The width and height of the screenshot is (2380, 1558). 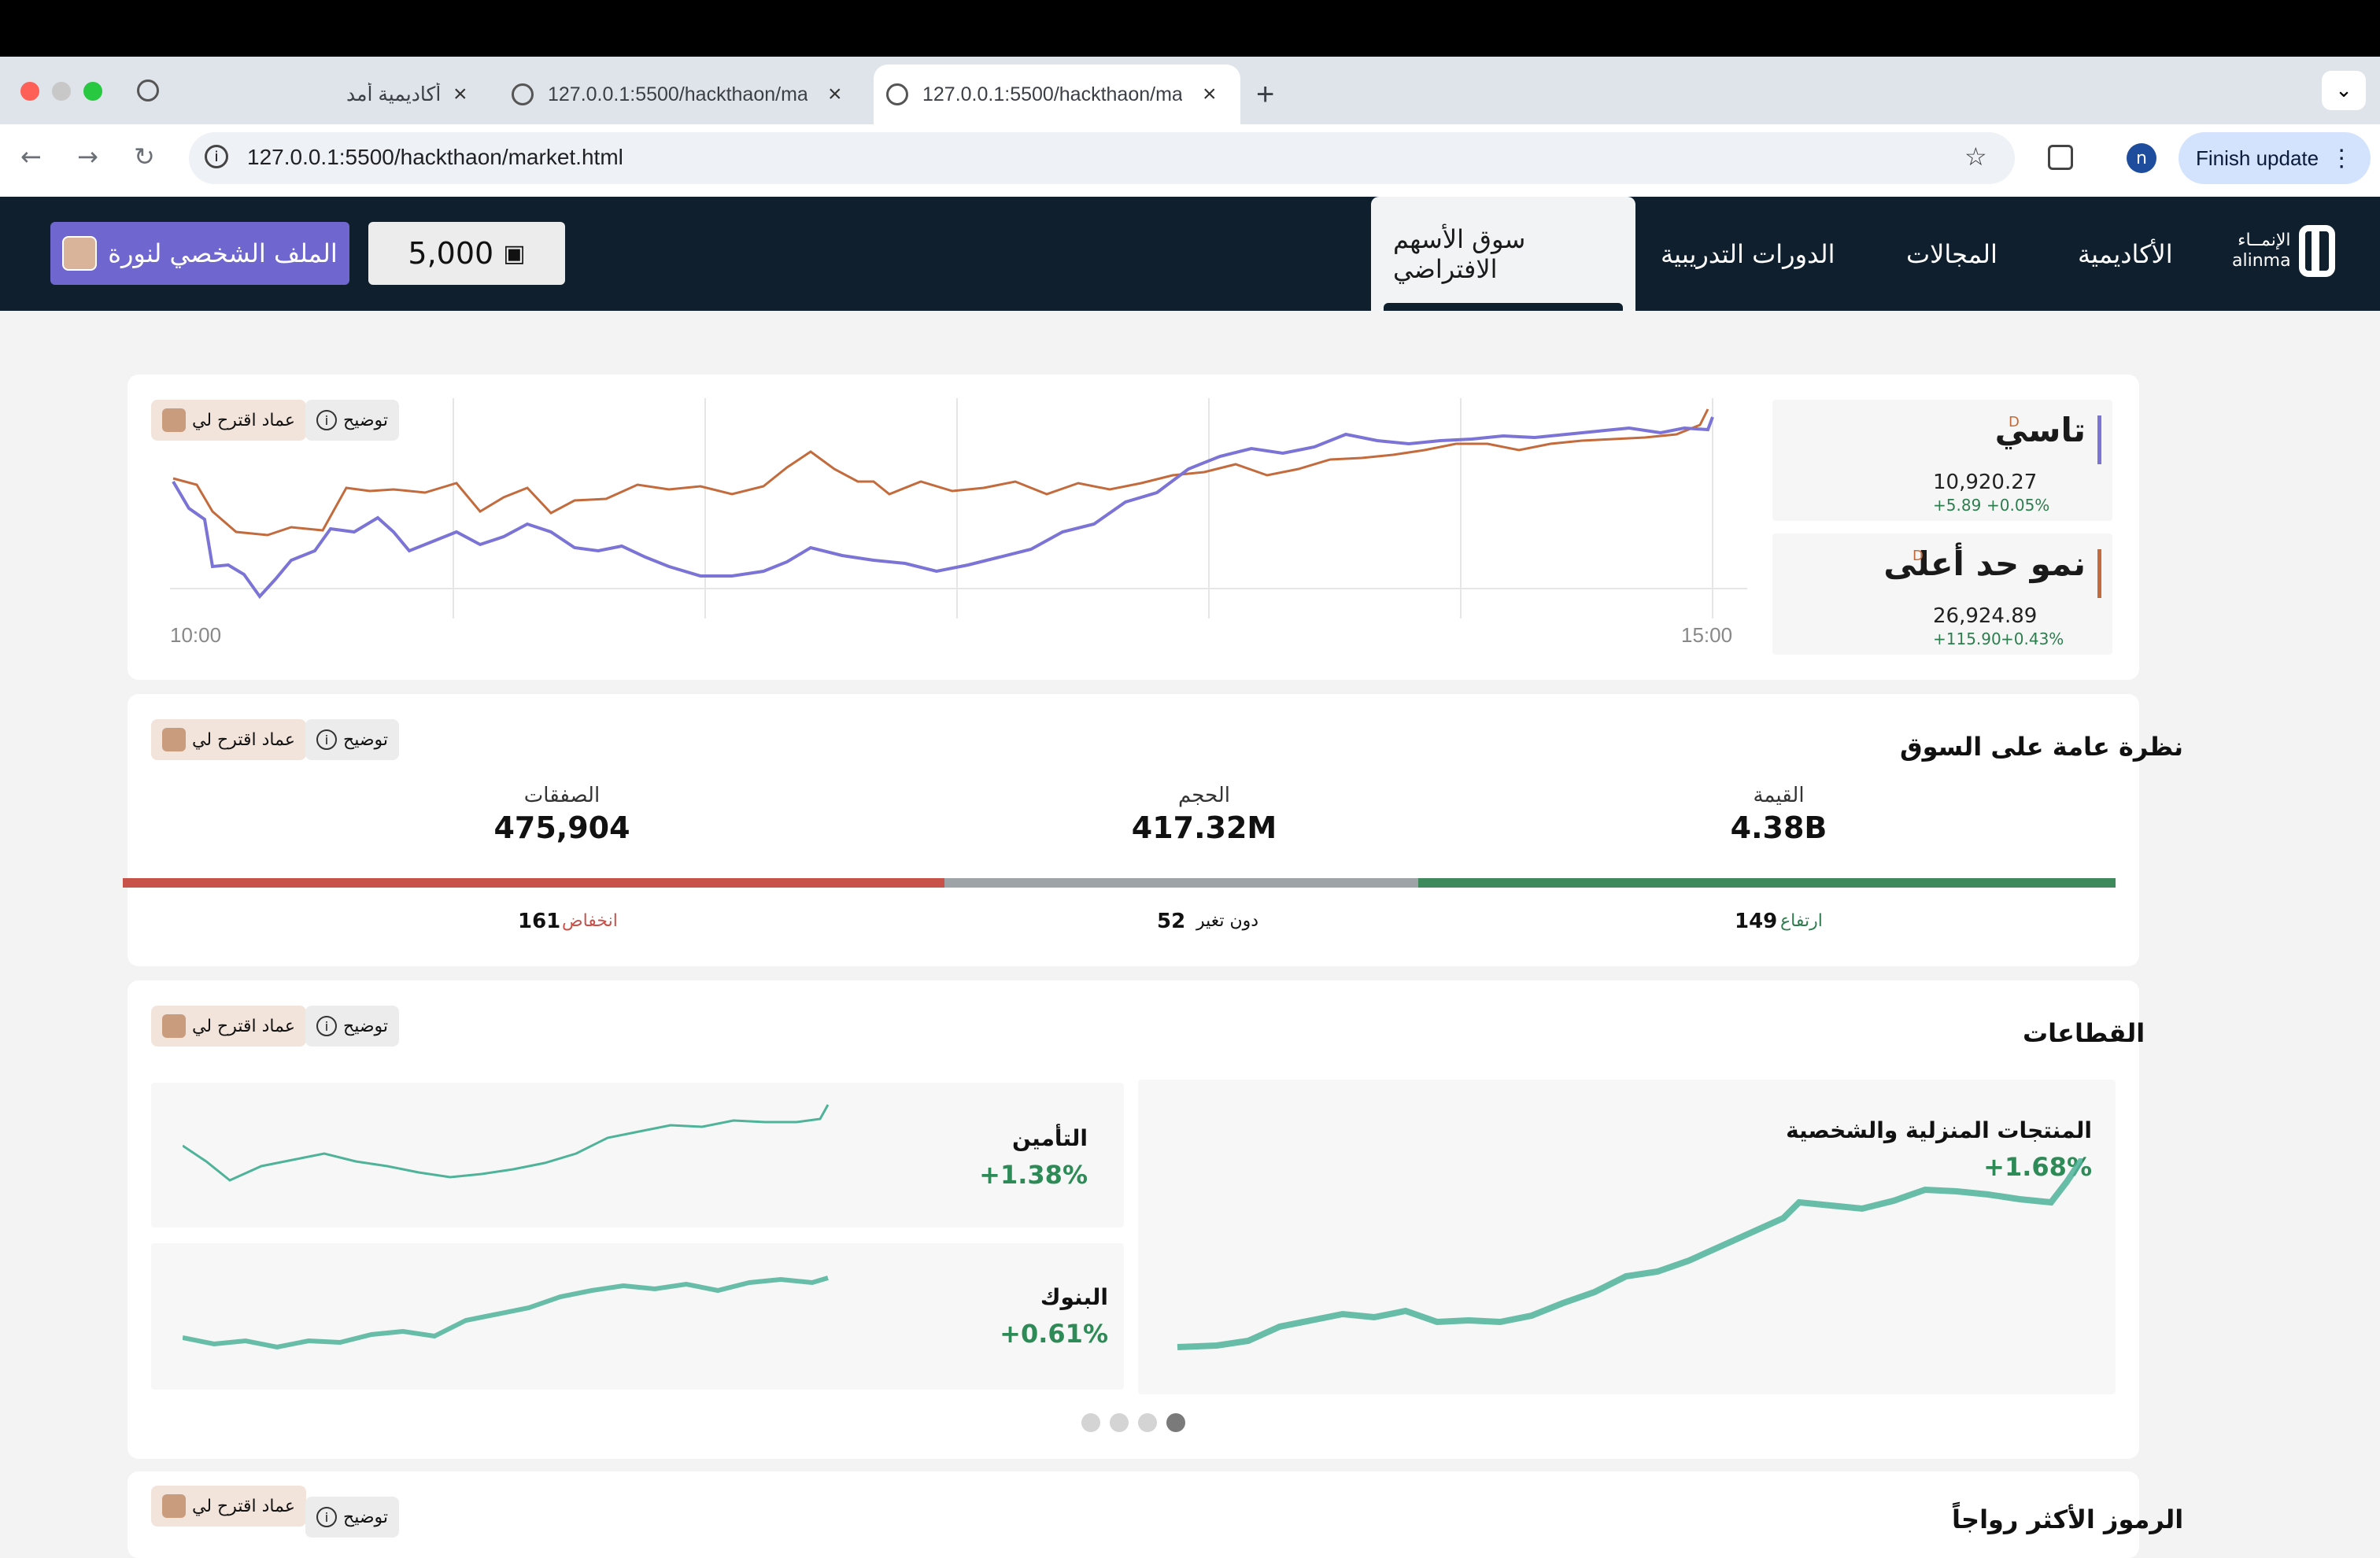 What do you see at coordinates (1190, 28) in the screenshot?
I see `screen-top-bezel` at bounding box center [1190, 28].